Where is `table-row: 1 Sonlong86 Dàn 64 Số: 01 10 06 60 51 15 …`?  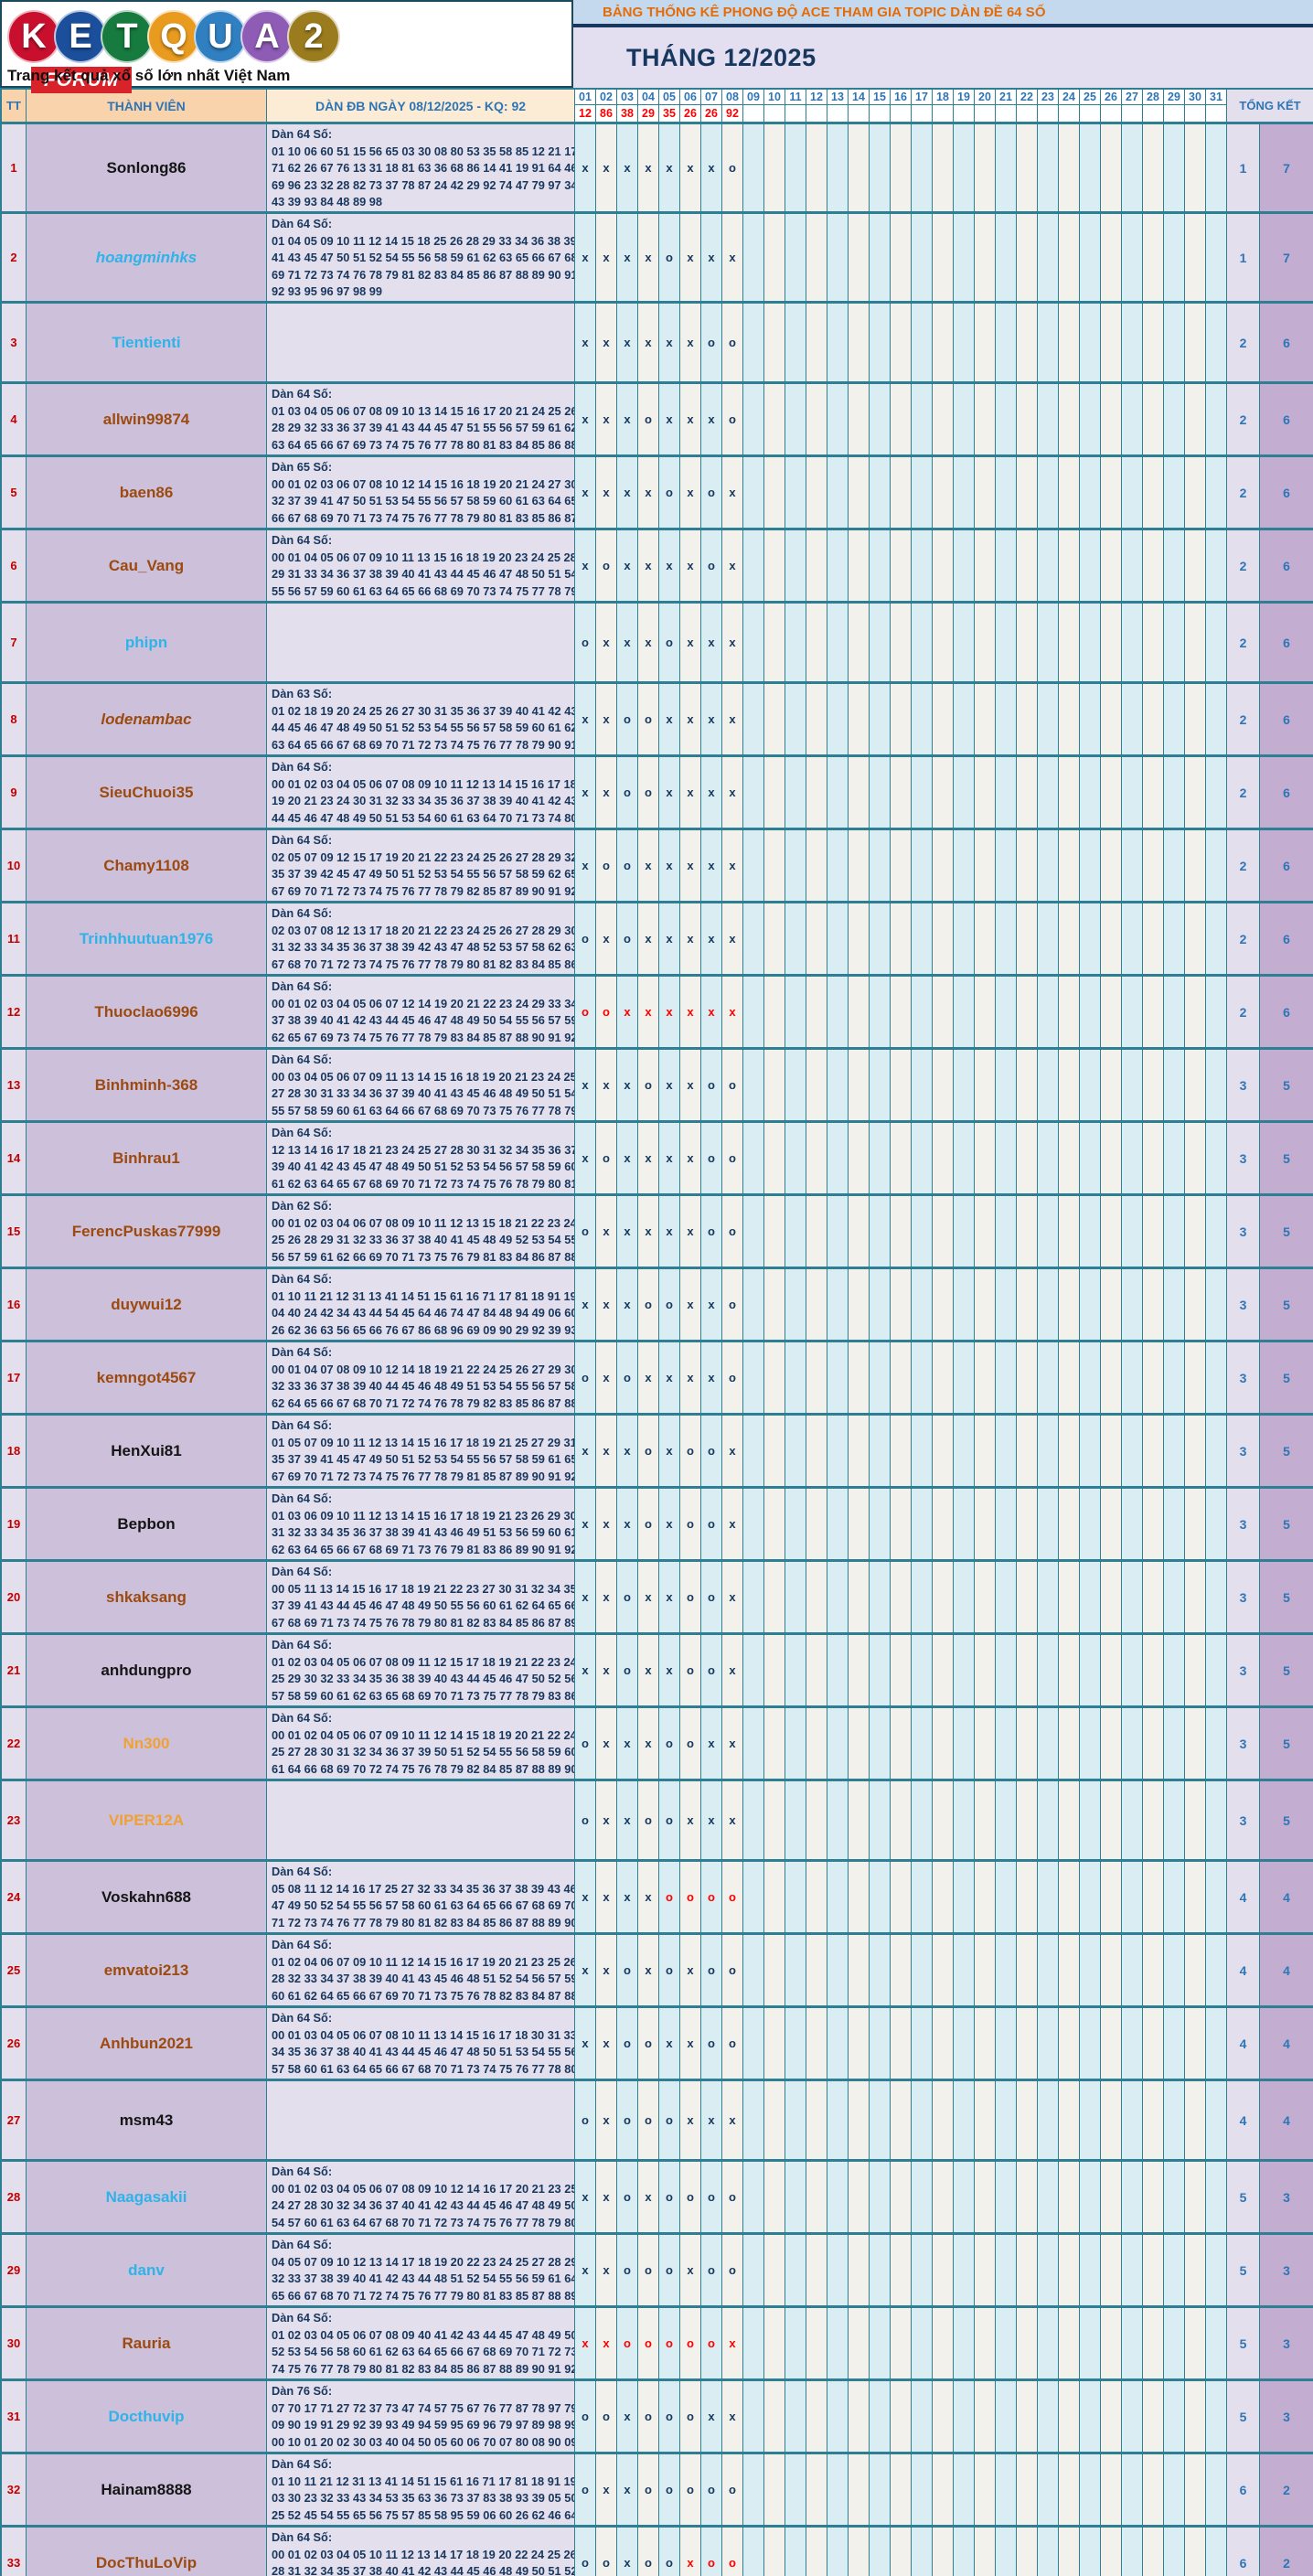 table-row: 1 Sonlong86 Dàn 64 Số: 01 10 06 60 51 15 … is located at coordinates (657, 169).